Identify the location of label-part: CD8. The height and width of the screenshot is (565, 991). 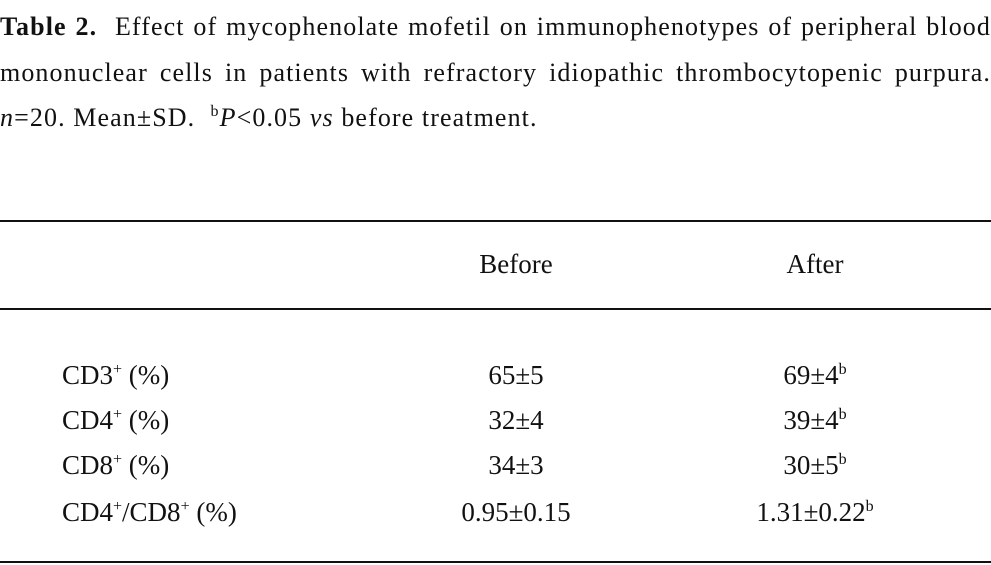
(88, 465).